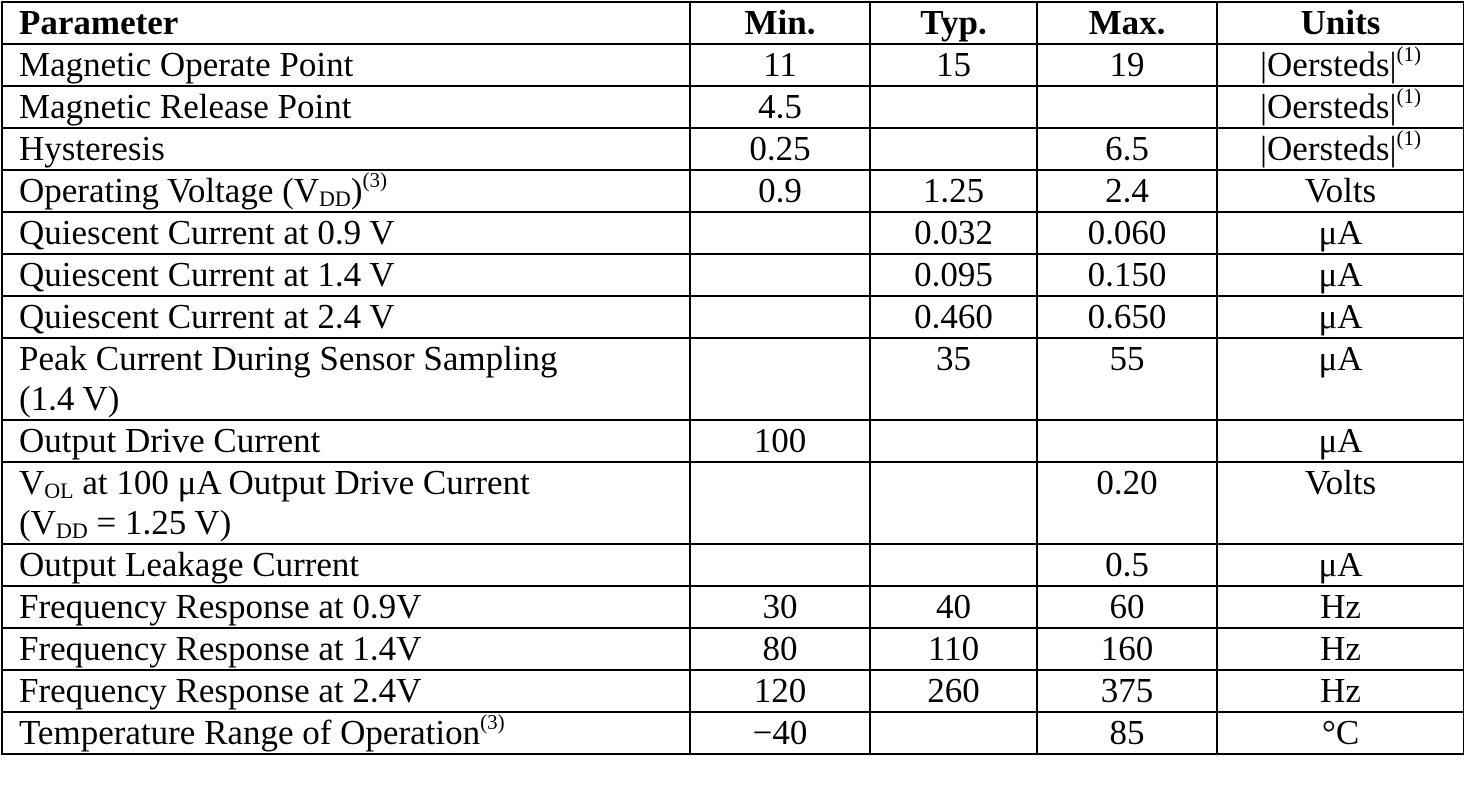 The width and height of the screenshot is (1464, 805). I want to click on parameter-footnote: (3), so click(492, 722).